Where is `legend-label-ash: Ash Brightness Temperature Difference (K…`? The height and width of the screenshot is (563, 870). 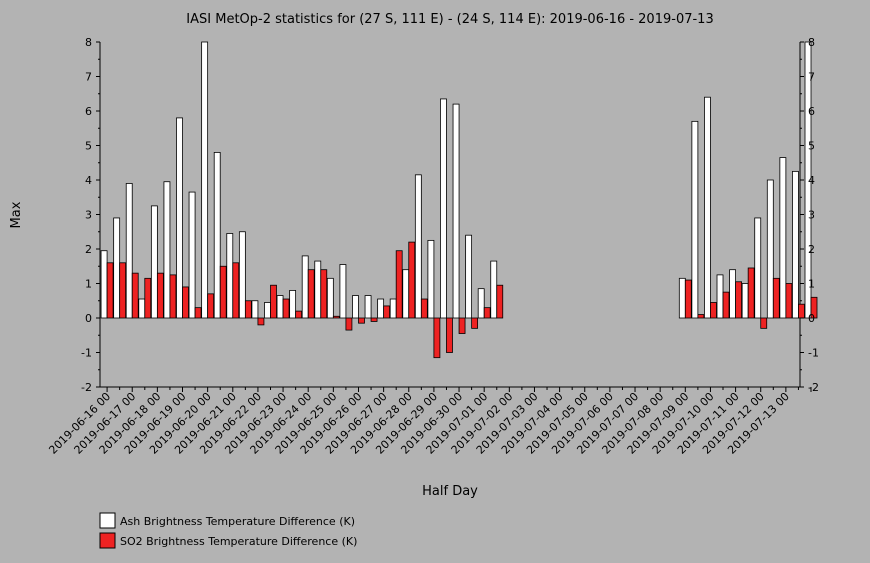
legend-label-ash: Ash Brightness Temperature Difference (K… is located at coordinates (237, 521).